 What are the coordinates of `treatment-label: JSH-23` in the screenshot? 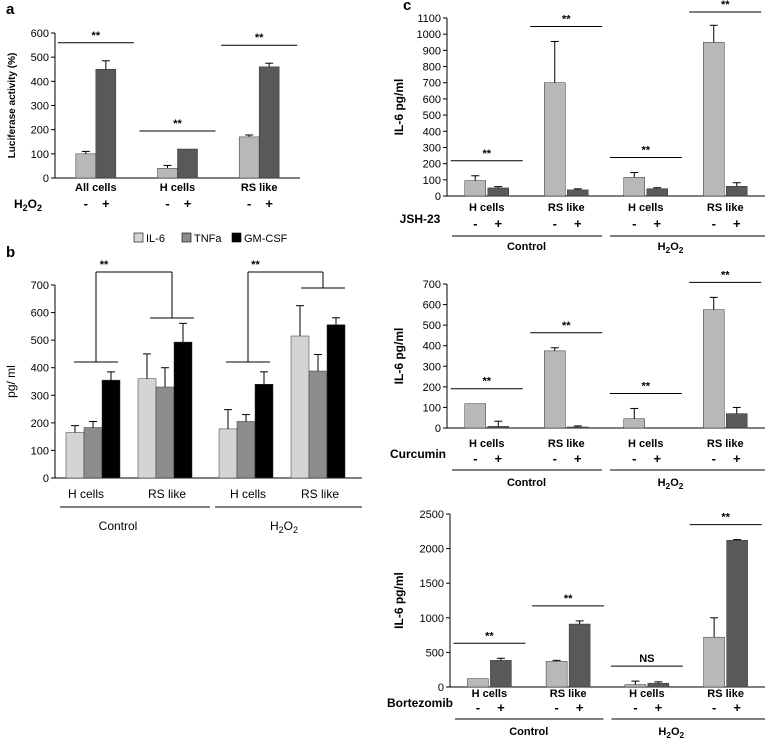 It's located at (420, 219).